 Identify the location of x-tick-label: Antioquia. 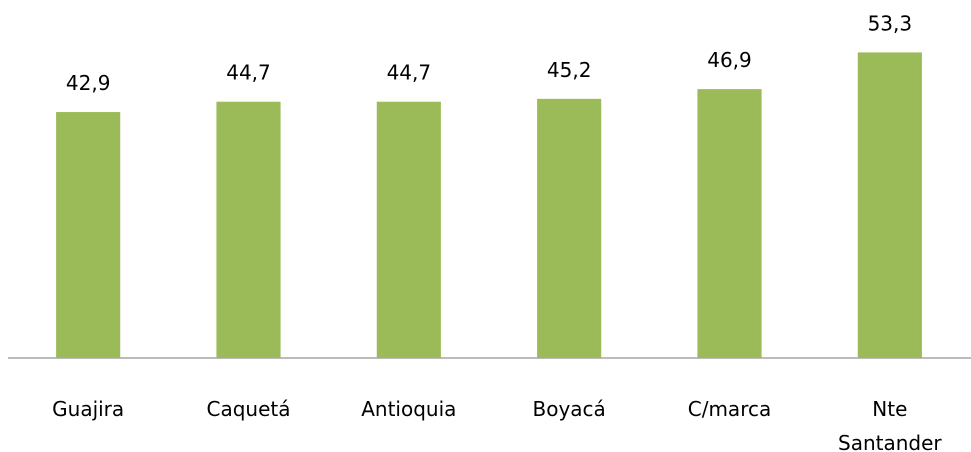
(408, 409).